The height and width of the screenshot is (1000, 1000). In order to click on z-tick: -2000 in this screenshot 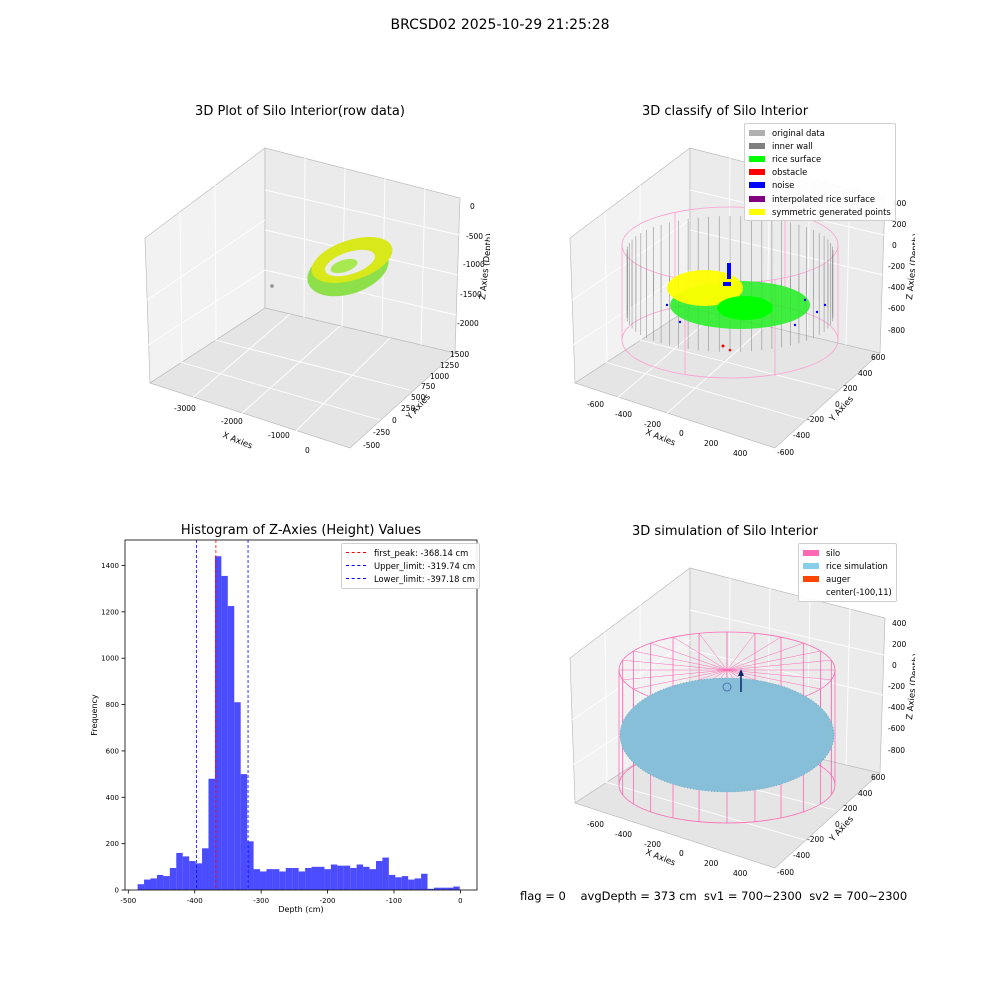, I will do `click(468, 323)`.